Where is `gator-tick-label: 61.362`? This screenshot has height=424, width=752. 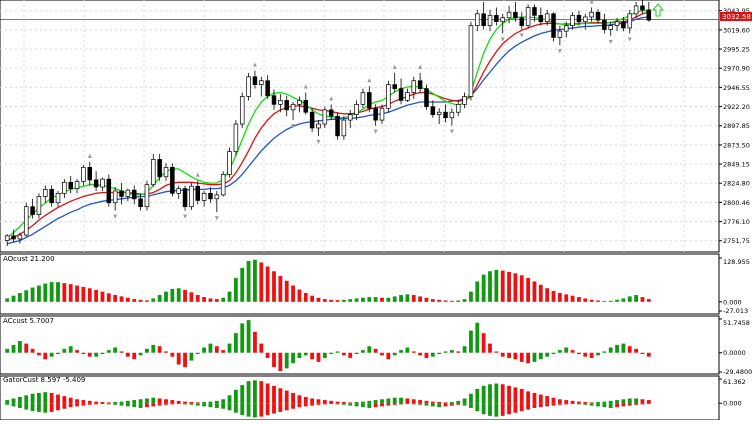
gator-tick-label: 61.362 is located at coordinates (734, 382).